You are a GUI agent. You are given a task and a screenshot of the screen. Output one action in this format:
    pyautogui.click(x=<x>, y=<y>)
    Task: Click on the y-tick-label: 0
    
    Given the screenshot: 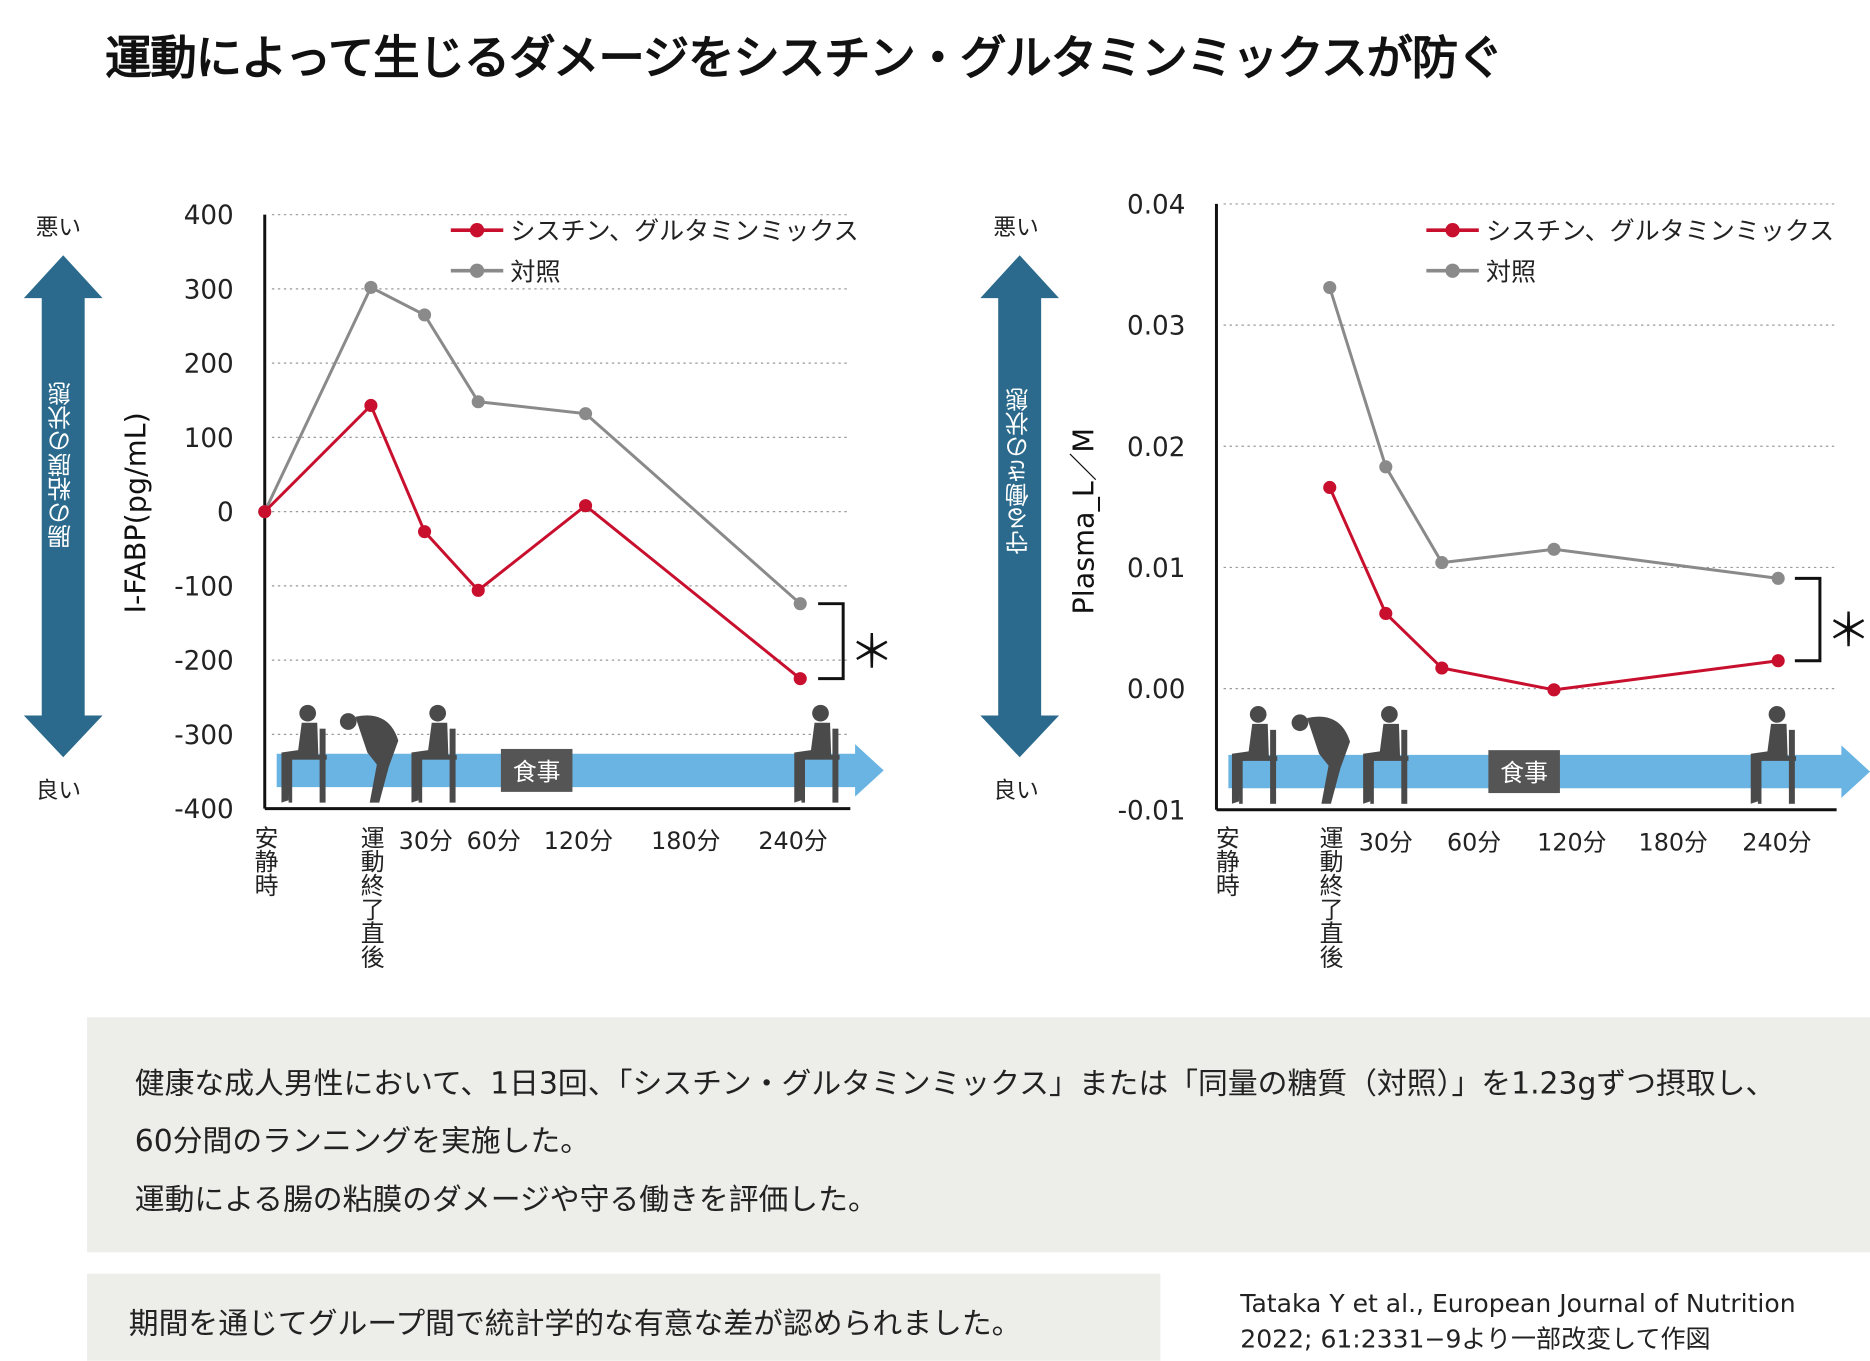 What is the action you would take?
    pyautogui.click(x=225, y=513)
    